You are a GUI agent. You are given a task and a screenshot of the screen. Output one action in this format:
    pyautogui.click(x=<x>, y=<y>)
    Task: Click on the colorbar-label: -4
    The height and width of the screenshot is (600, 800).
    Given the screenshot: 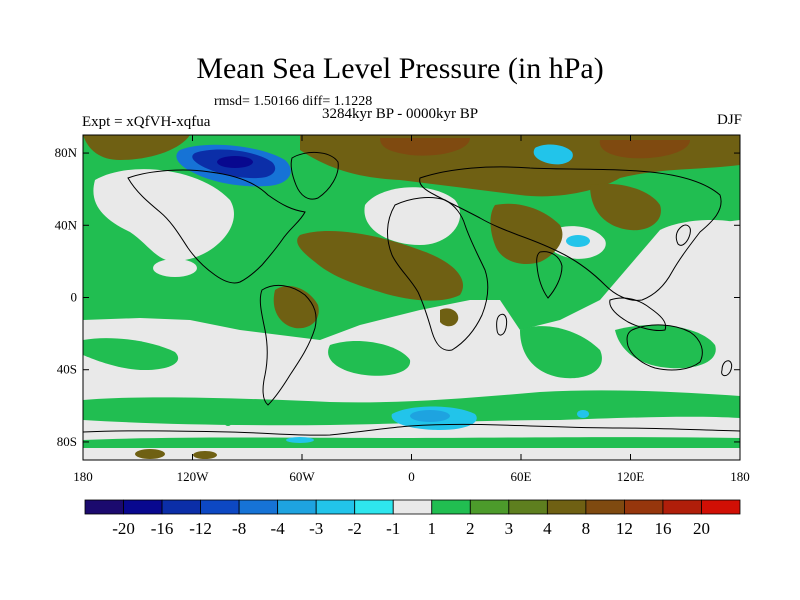 What is the action you would take?
    pyautogui.click(x=278, y=528)
    